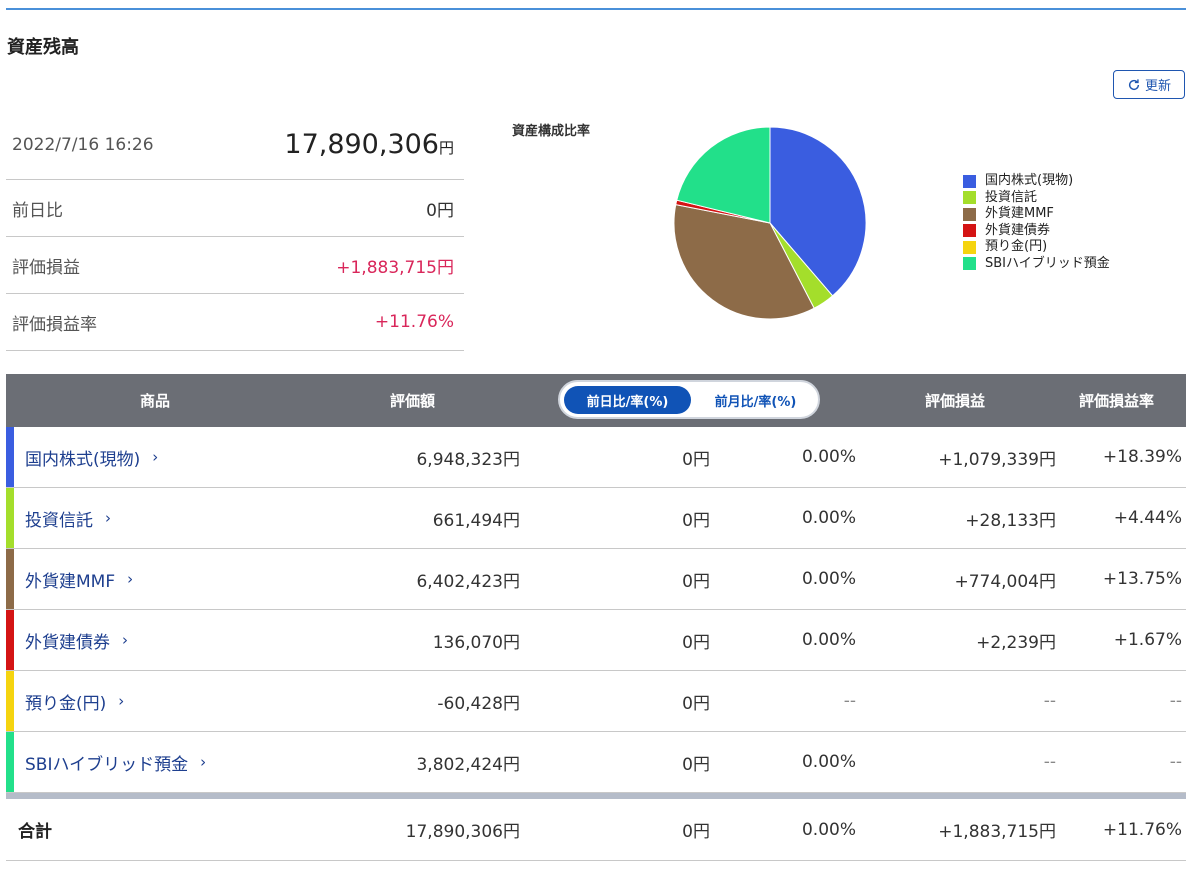 This screenshot has width=1200, height=869. I want to click on row-product-link: 投資信託 ›, so click(68, 518).